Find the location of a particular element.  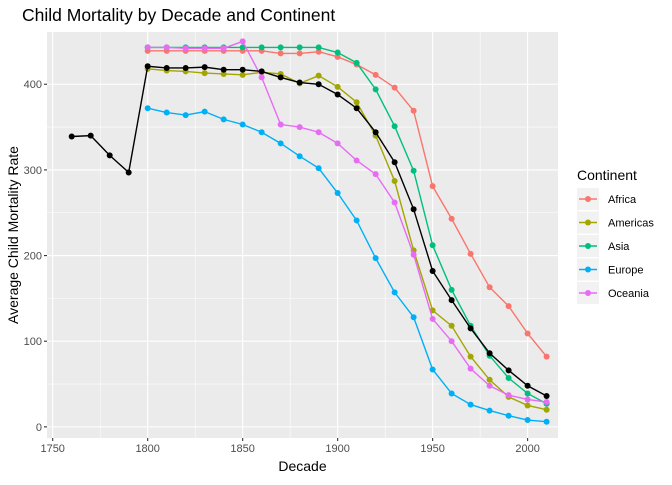

legend-point-asia is located at coordinates (588, 246).